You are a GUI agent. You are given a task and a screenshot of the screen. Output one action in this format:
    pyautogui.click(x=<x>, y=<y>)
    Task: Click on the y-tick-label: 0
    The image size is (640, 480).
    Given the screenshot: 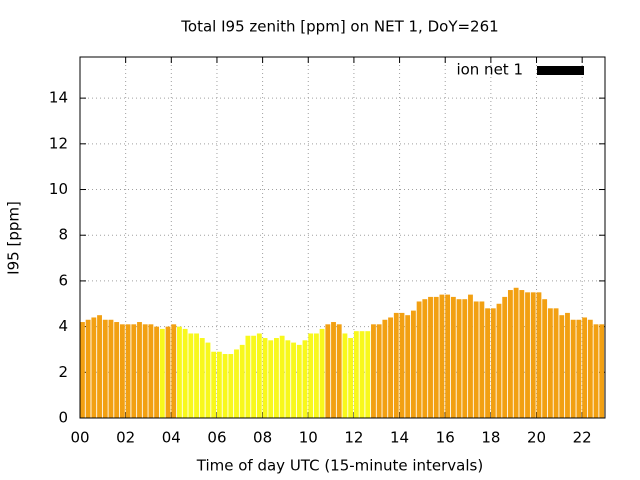 What is the action you would take?
    pyautogui.click(x=63, y=418)
    